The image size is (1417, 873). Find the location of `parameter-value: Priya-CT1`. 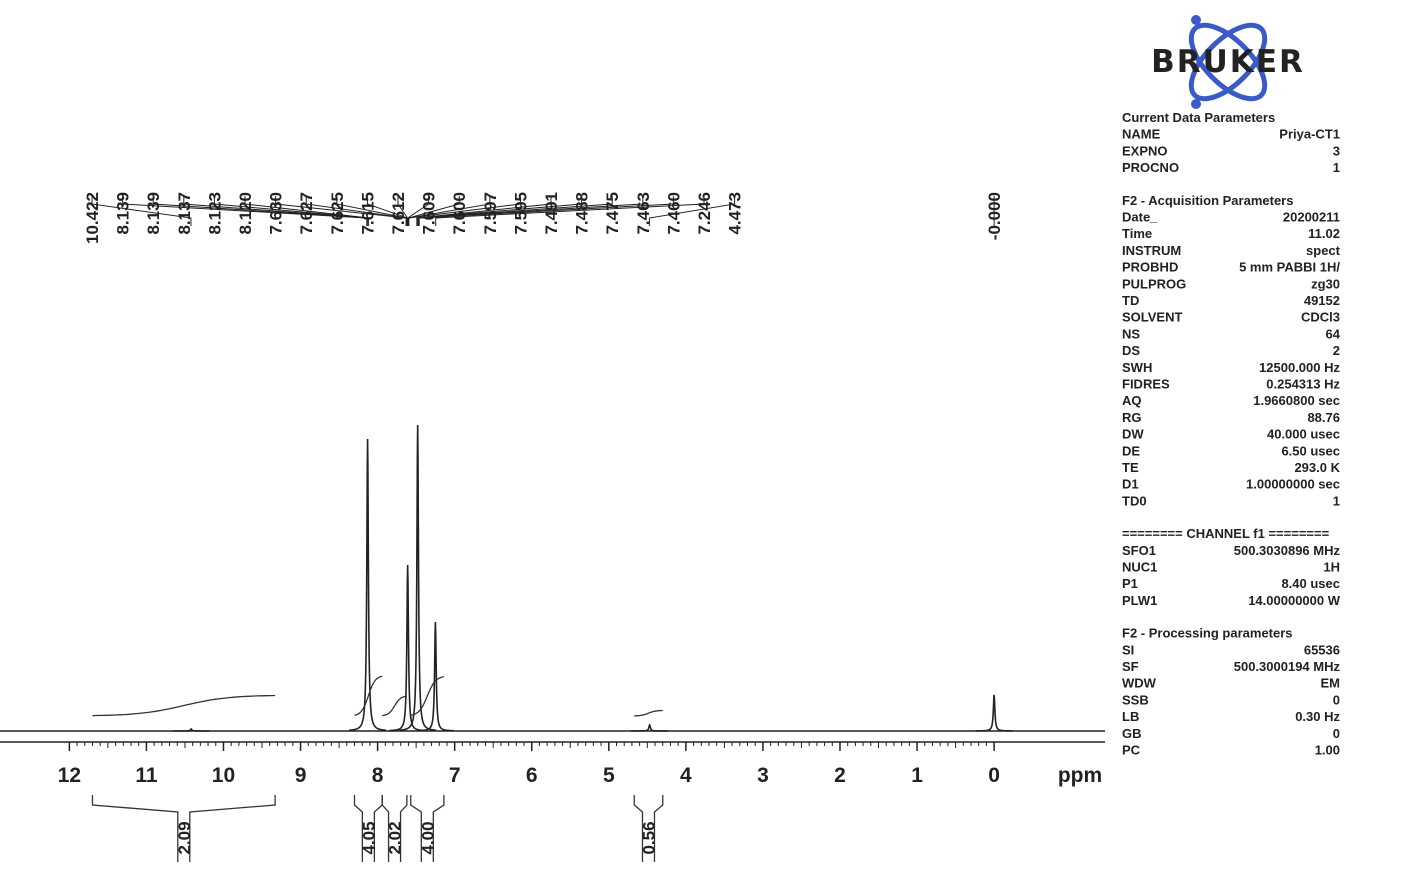

parameter-value: Priya-CT1 is located at coordinates (1309, 134).